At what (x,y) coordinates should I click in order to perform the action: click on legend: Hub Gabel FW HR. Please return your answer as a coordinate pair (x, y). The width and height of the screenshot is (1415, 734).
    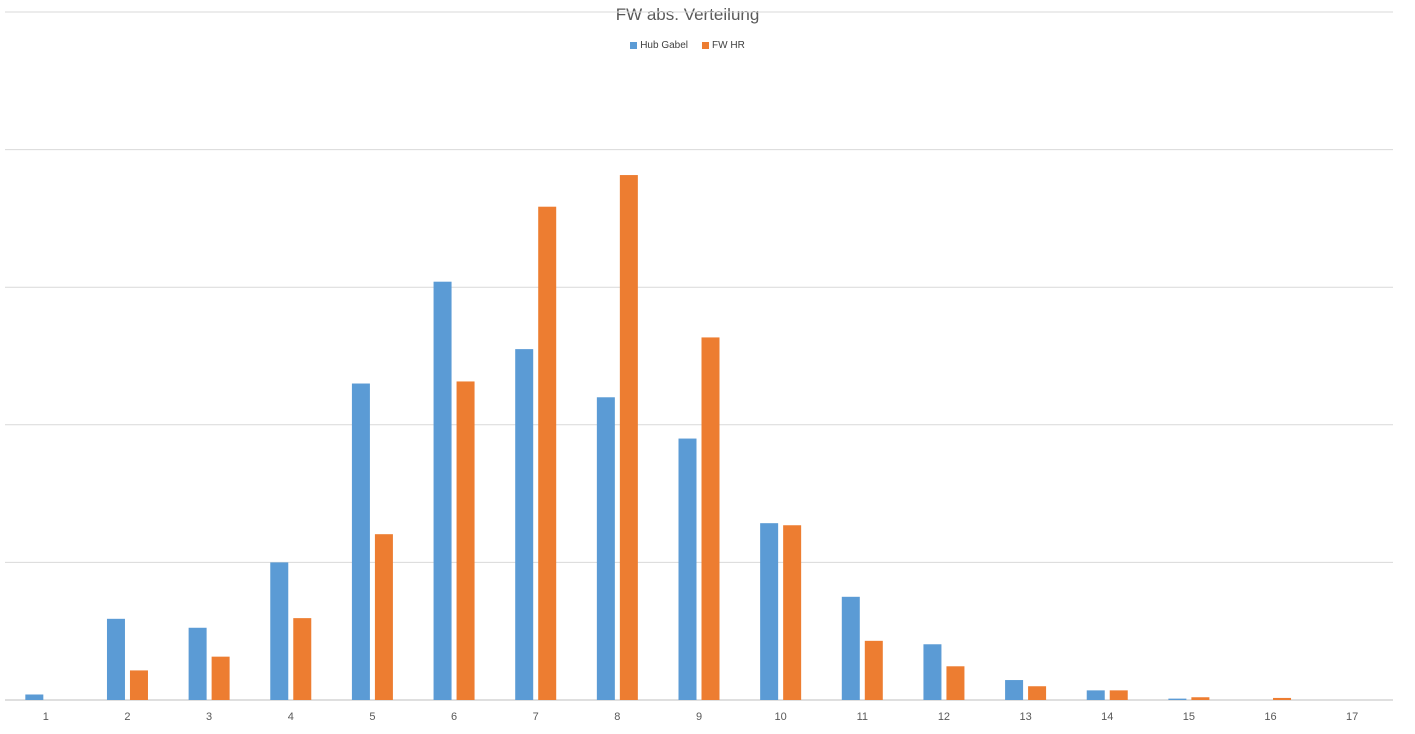
    Looking at the image, I should click on (687, 45).